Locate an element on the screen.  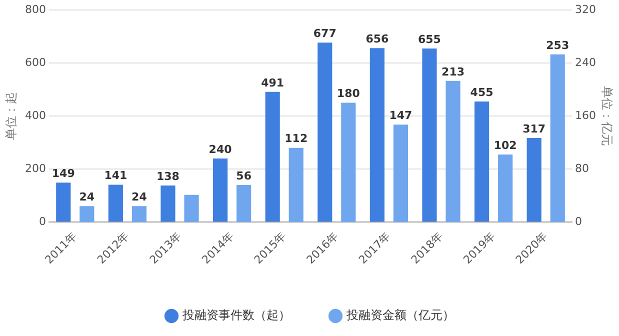
y2-axis-title: 单位：亿元 is located at coordinates (607, 116).